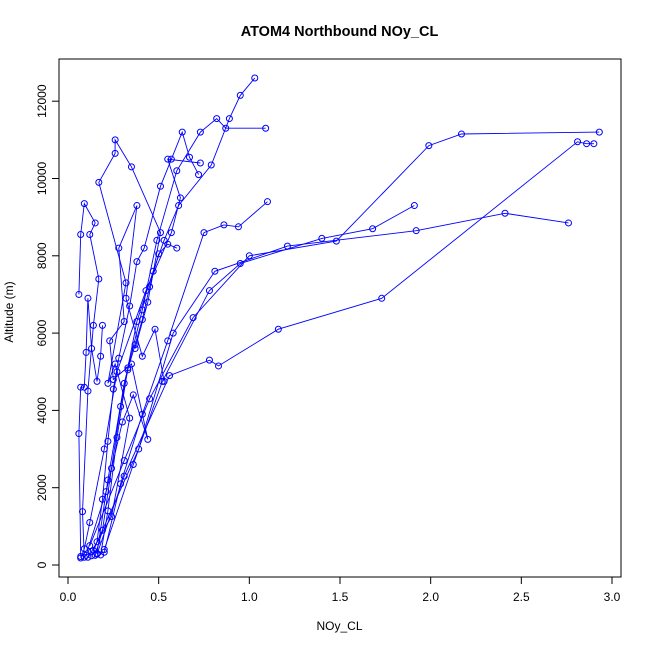  What do you see at coordinates (430, 597) in the screenshot?
I see `x-tick-label: 2.0` at bounding box center [430, 597].